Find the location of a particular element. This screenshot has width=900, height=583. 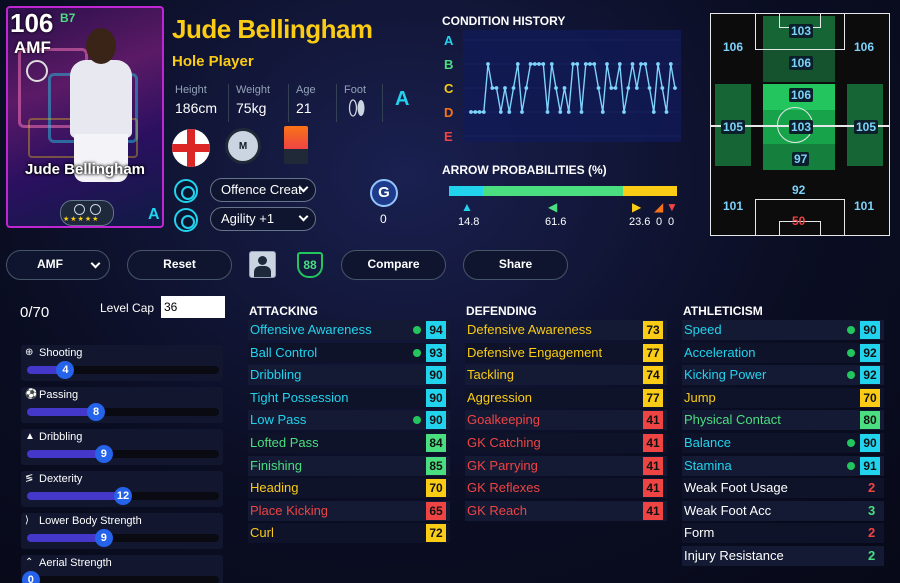

progression-slider: ⟩ Lower Body Strength 9 is located at coordinates (122, 531).